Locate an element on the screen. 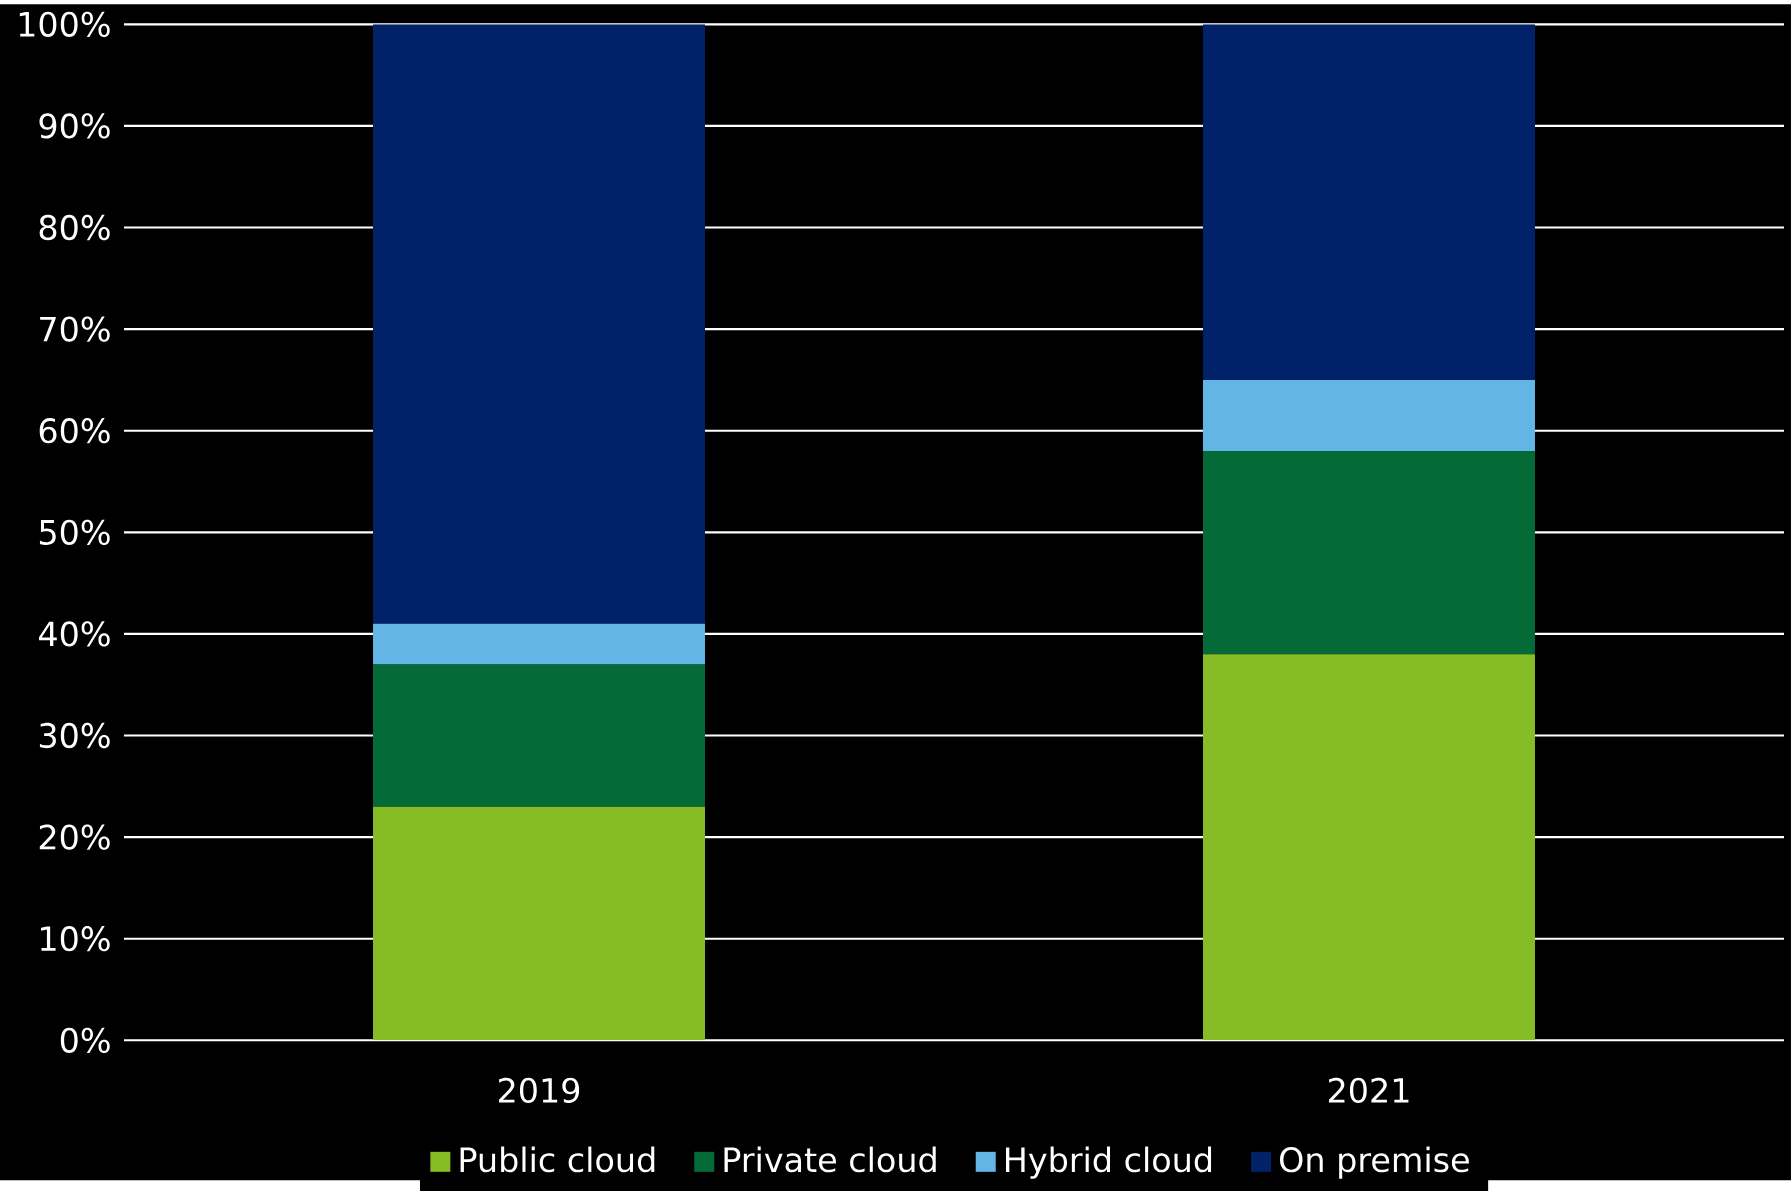 The width and height of the screenshot is (1791, 1191). y-tick-label: 80% is located at coordinates (74, 227).